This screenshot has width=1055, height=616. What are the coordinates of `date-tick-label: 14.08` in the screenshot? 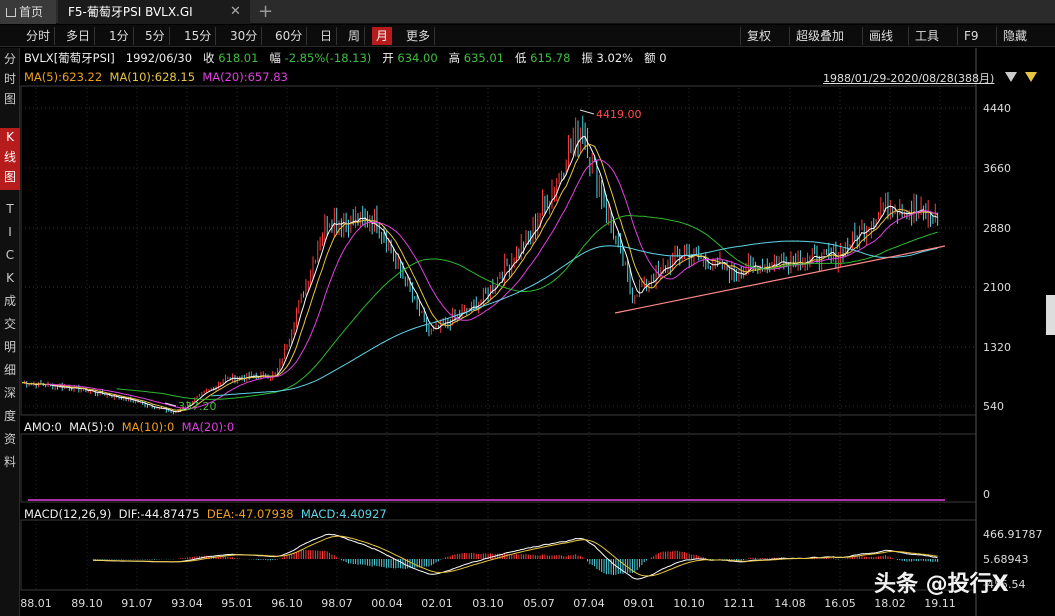 It's located at (790, 603).